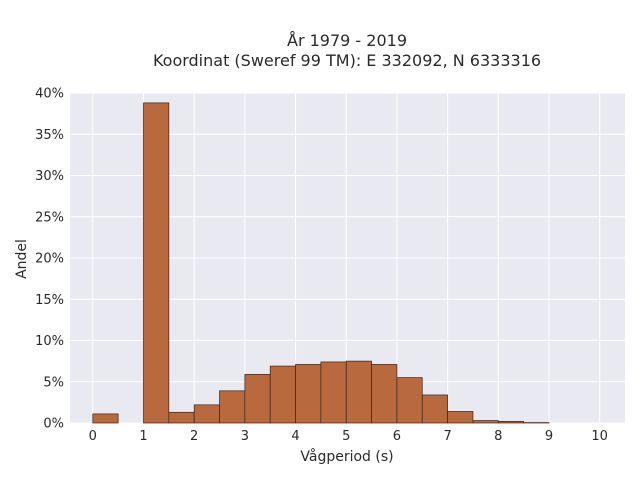 This screenshot has height=480, width=640. What do you see at coordinates (49, 300) in the screenshot?
I see `y-tick-label: 15%` at bounding box center [49, 300].